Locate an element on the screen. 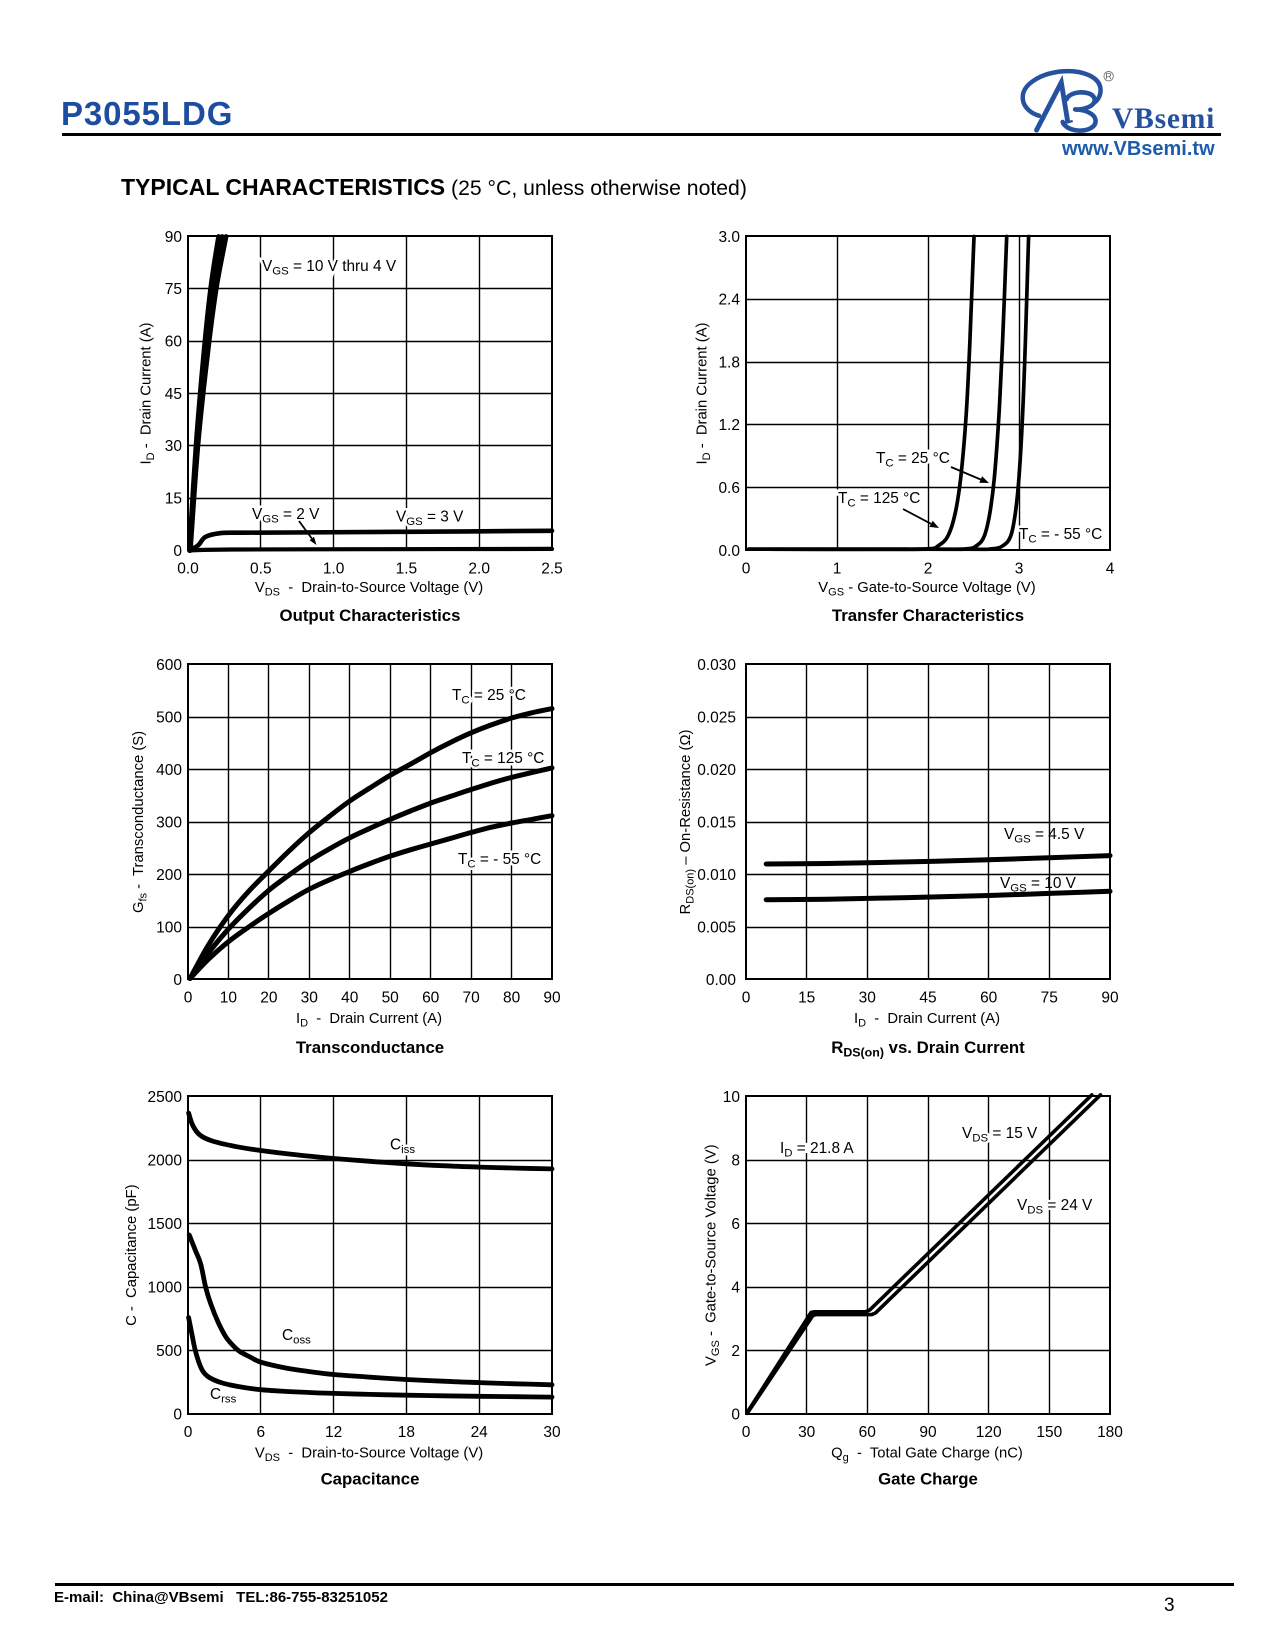  svg-text: 70 is located at coordinates (471, 998).